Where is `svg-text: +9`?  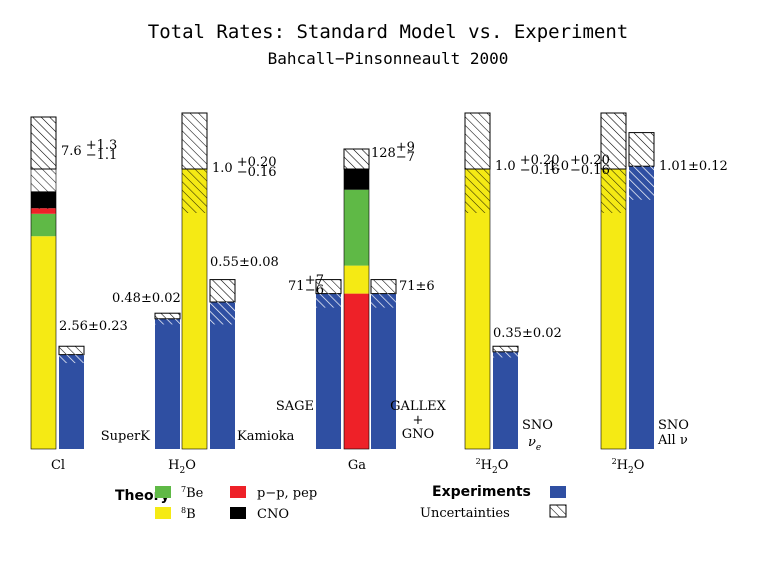
svg-text: +9 is located at coordinates (405, 147).